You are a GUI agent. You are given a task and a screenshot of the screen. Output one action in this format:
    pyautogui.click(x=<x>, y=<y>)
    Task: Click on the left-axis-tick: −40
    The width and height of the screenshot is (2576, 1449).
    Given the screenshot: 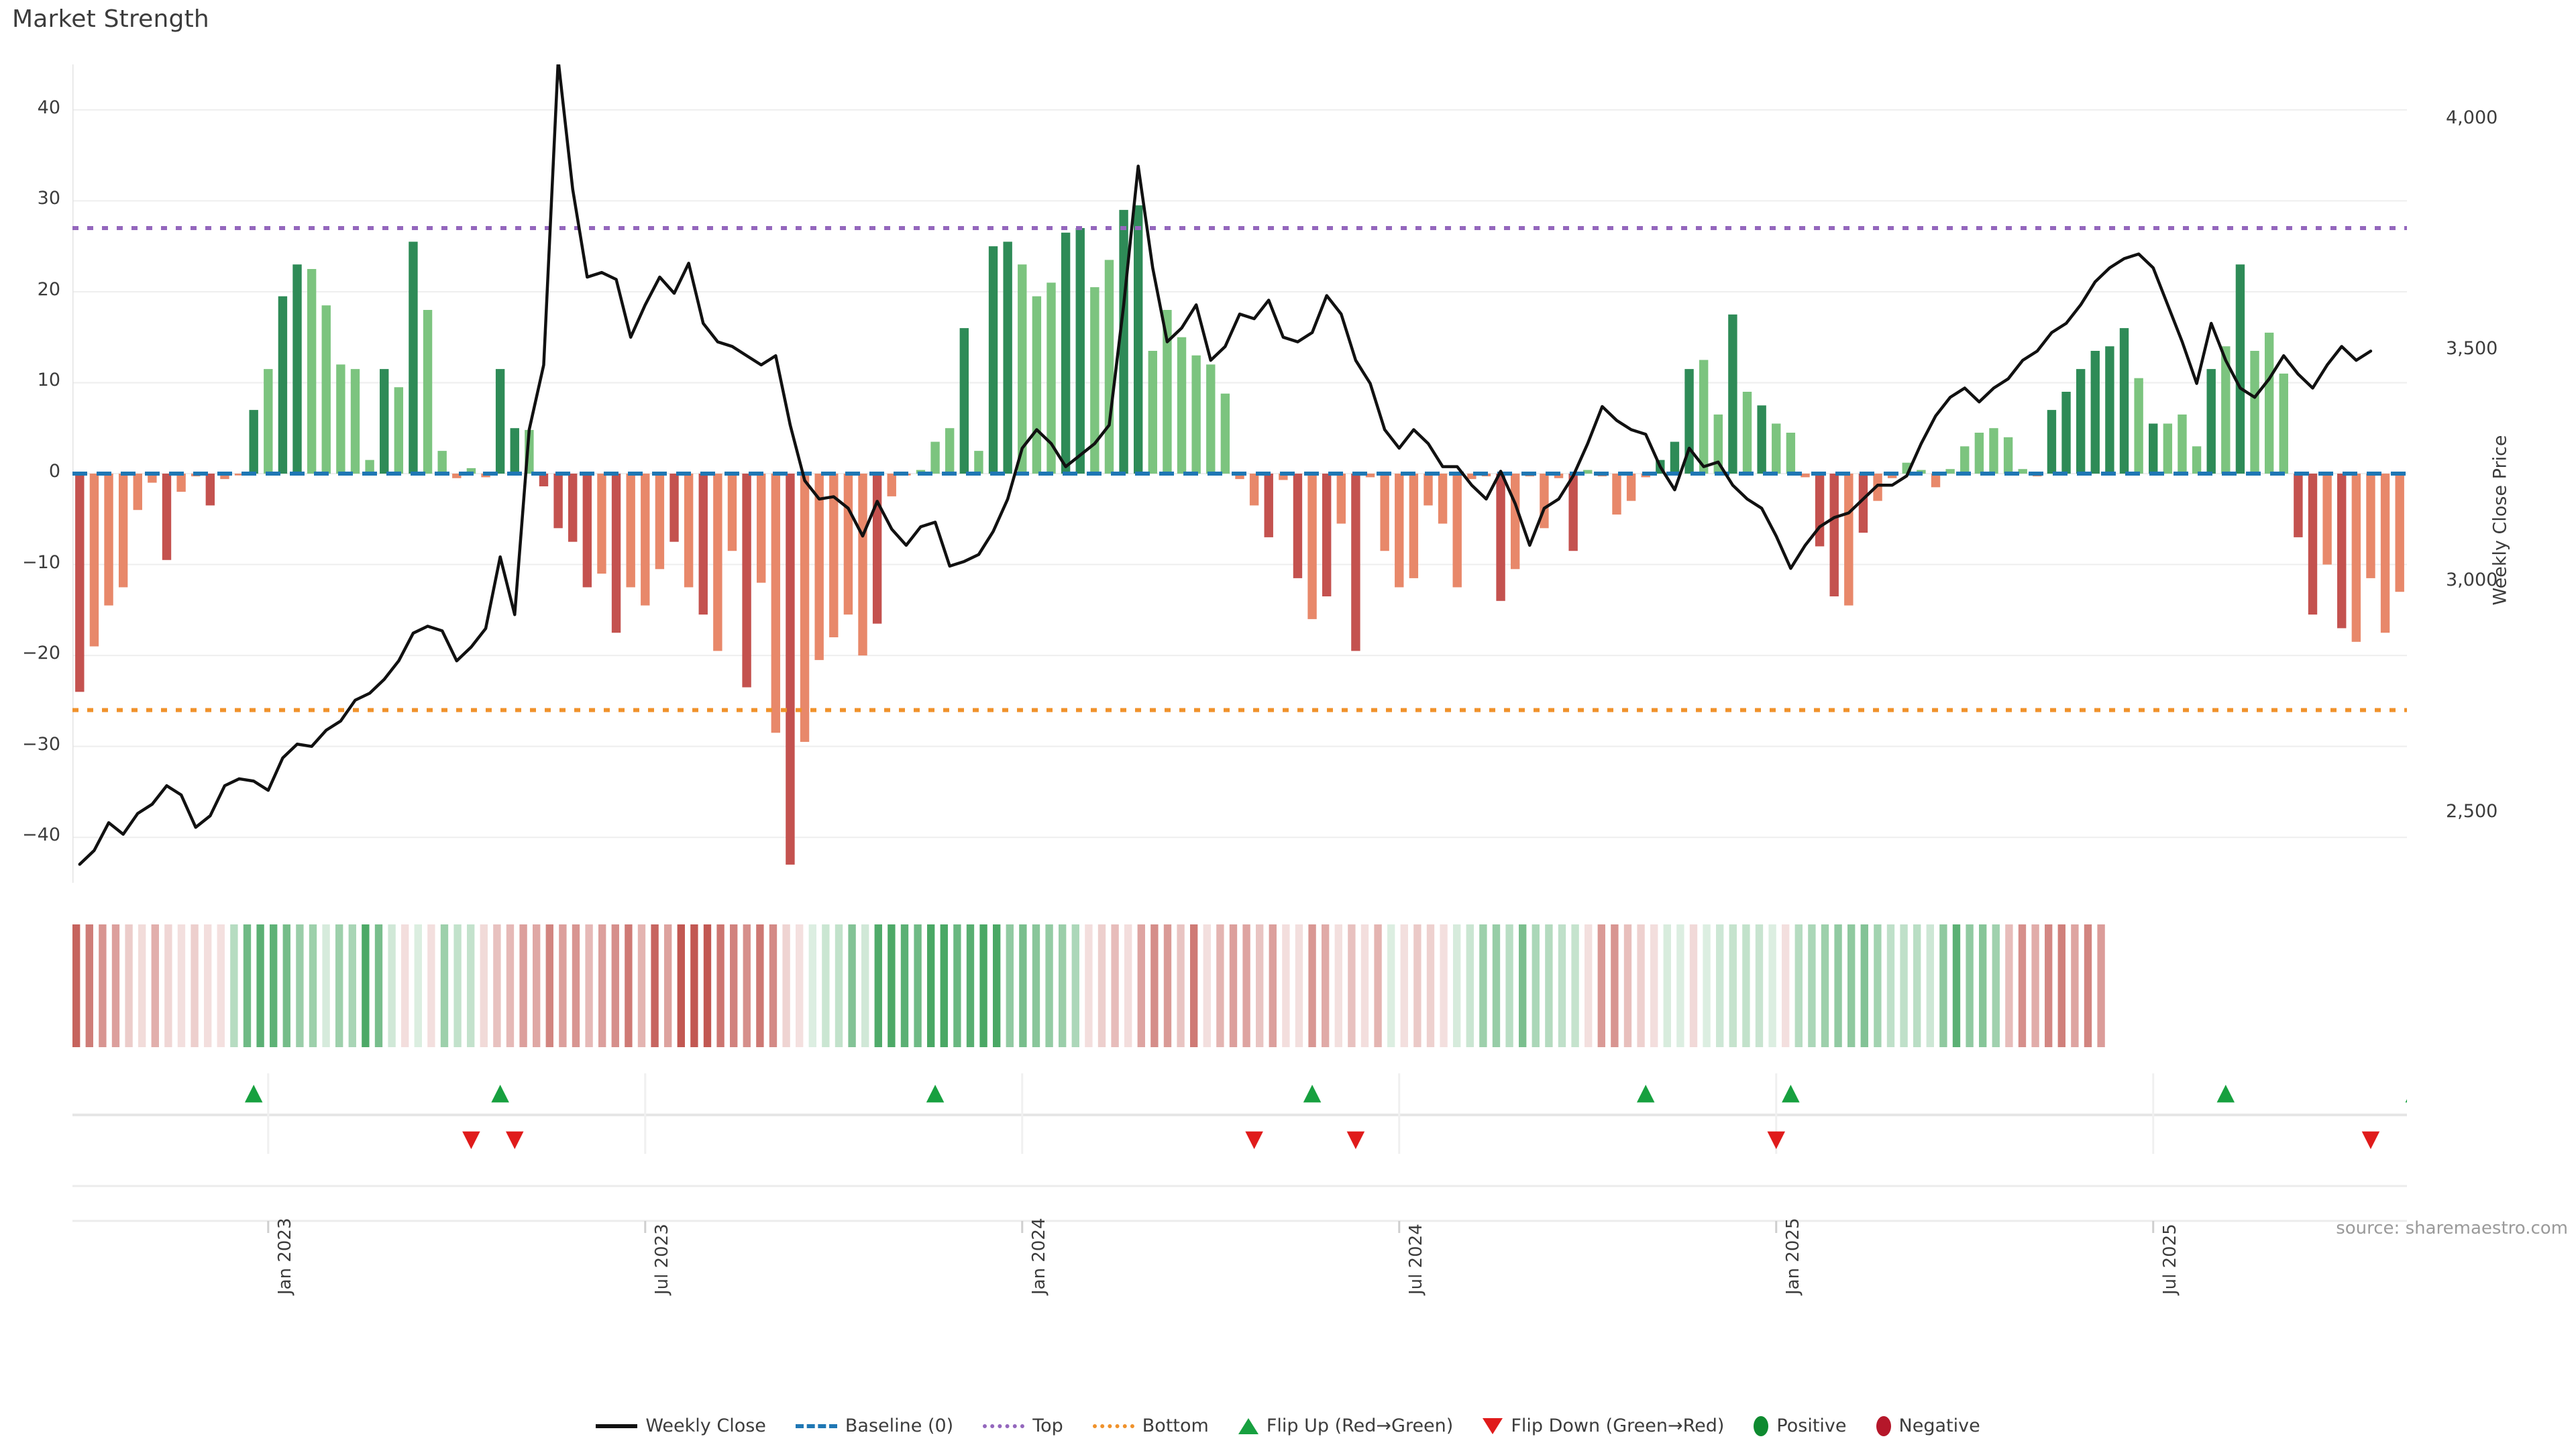 What is the action you would take?
    pyautogui.click(x=41, y=835)
    